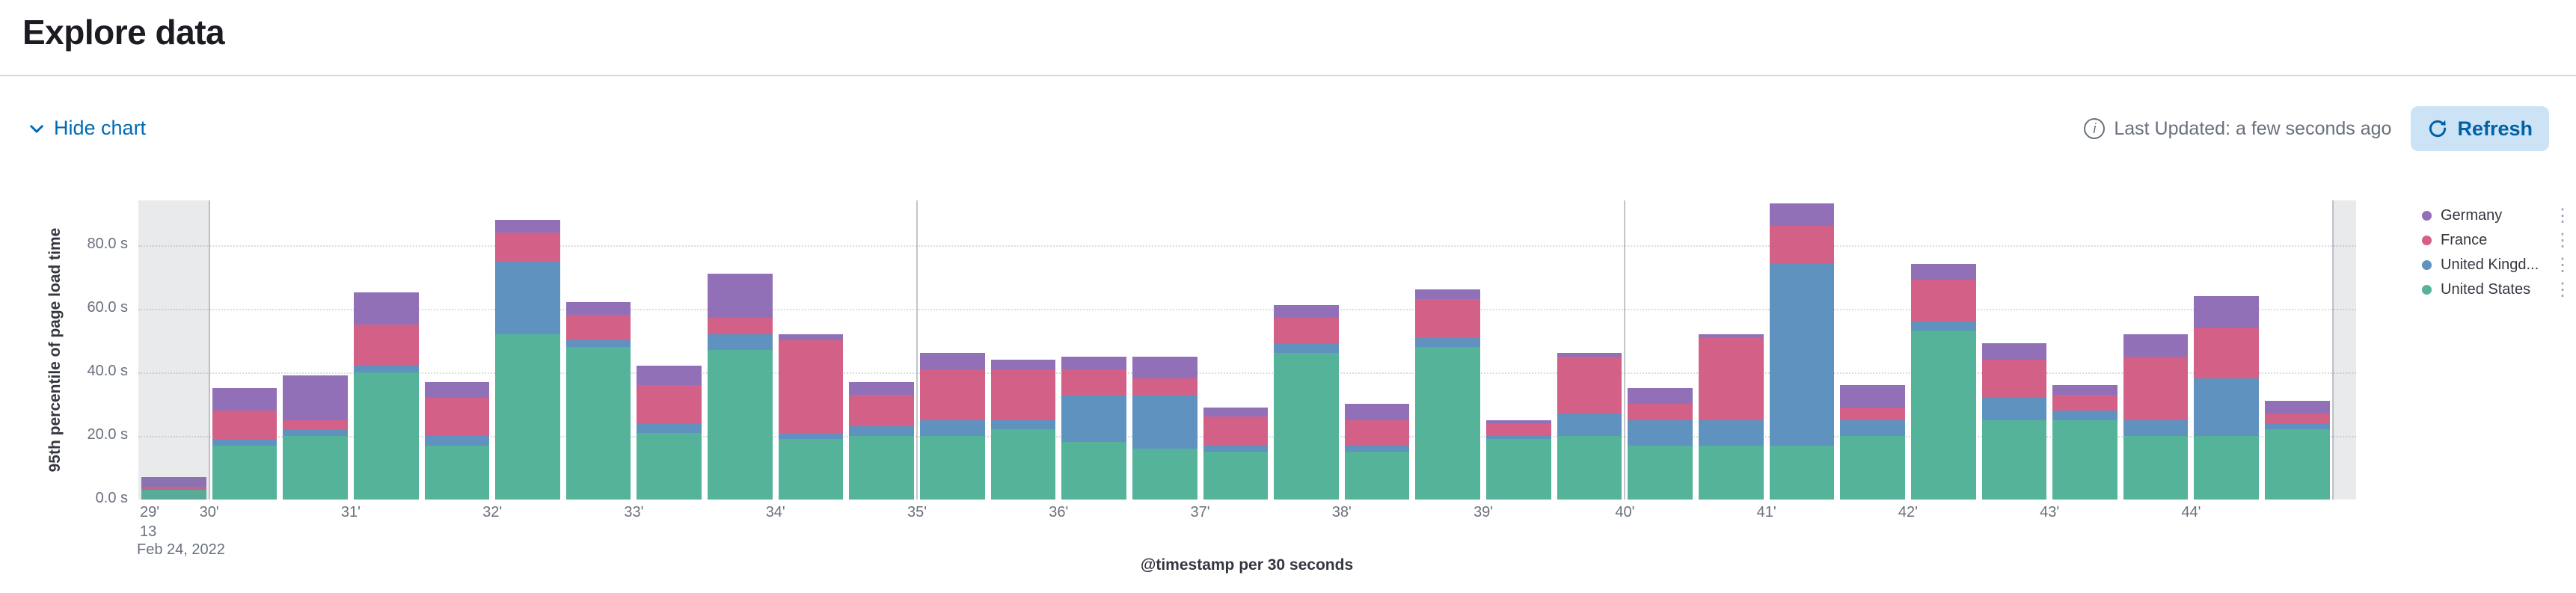  I want to click on legend-item-germany: Germany ⋮, so click(2497, 216).